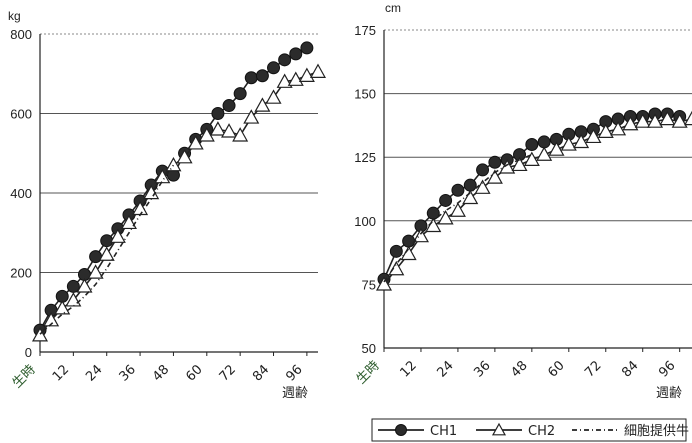 The height and width of the screenshot is (443, 692). What do you see at coordinates (669, 393) in the screenshot?
I see `x-axis-title: 週齢` at bounding box center [669, 393].